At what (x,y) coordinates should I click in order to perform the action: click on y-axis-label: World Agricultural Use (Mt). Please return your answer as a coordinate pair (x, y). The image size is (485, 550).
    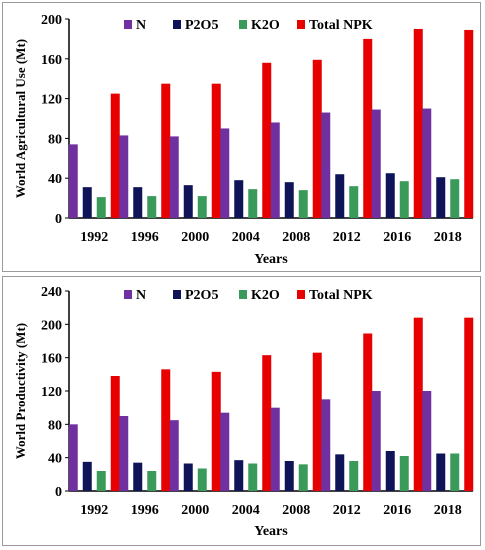
    Looking at the image, I should click on (20, 118).